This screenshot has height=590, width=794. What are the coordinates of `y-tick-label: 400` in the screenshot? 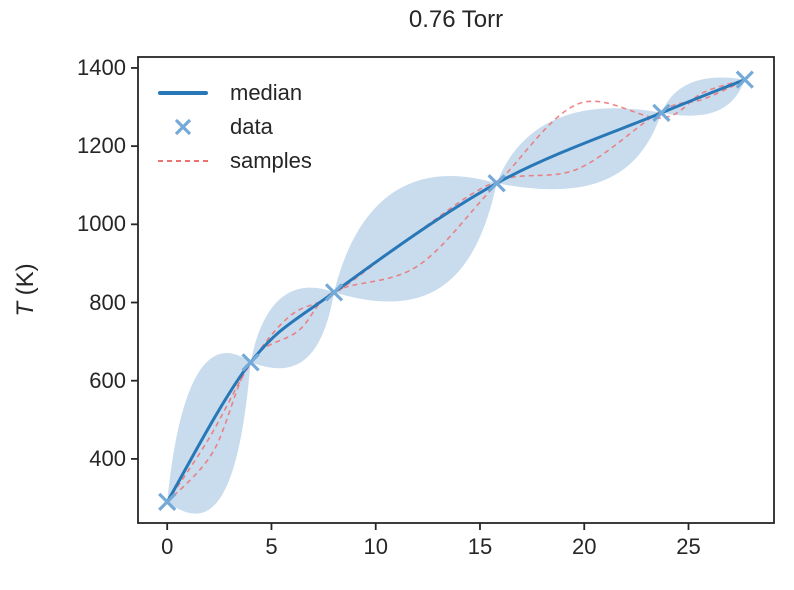 It's located at (107, 458).